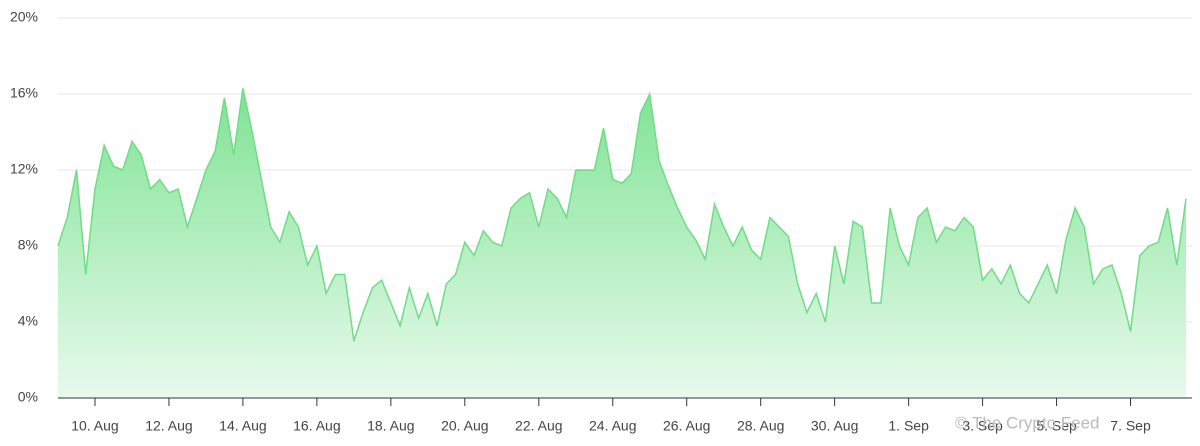 Image resolution: width=1200 pixels, height=446 pixels. Describe the element at coordinates (24, 93) in the screenshot. I see `y-tick-label: 16%` at that location.